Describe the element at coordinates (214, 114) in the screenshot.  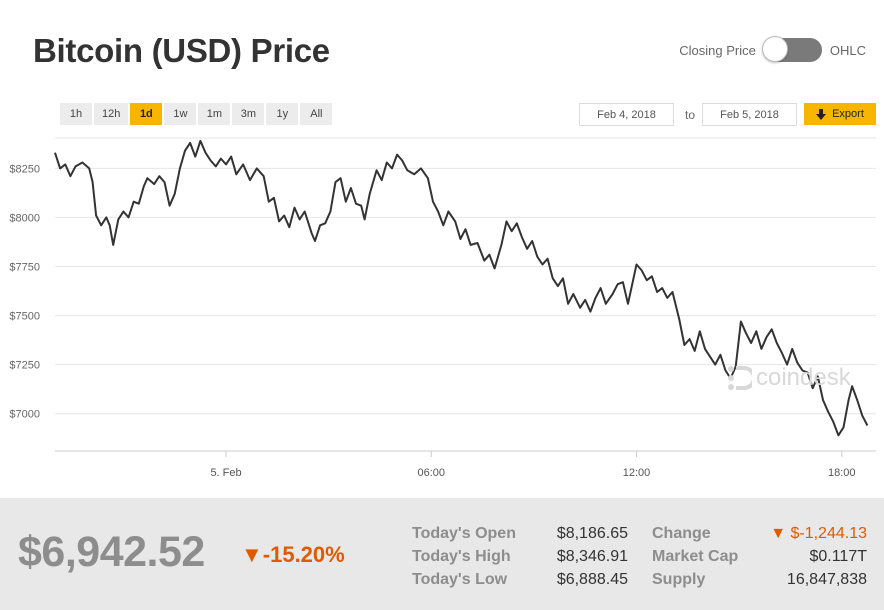
I see `range-button-1m: 1m` at that location.